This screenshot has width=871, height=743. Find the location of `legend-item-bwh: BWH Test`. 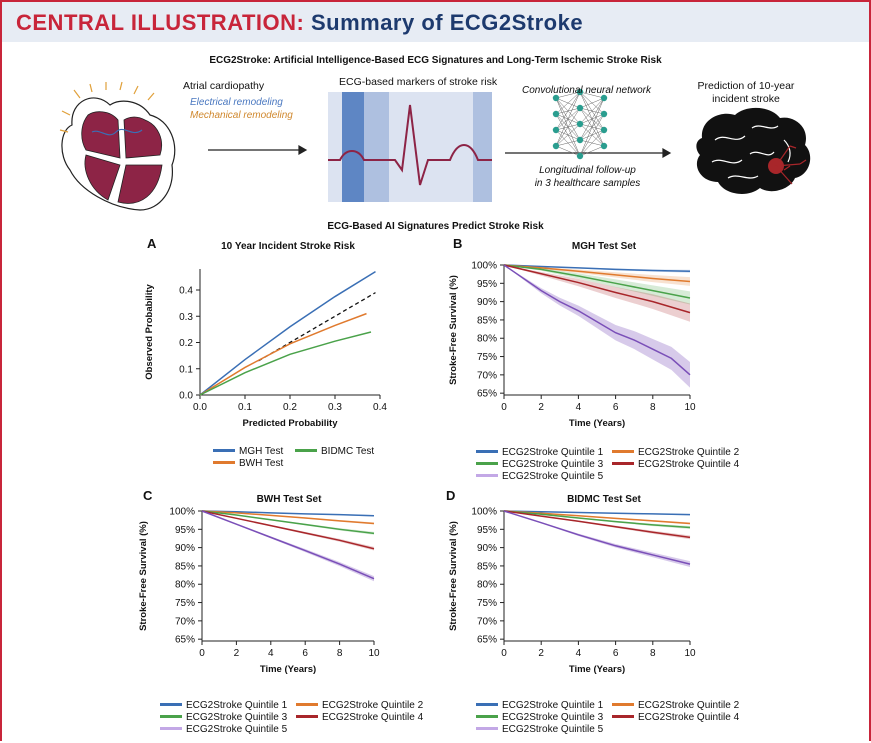

legend-item-bwh: BWH Test is located at coordinates (248, 463).